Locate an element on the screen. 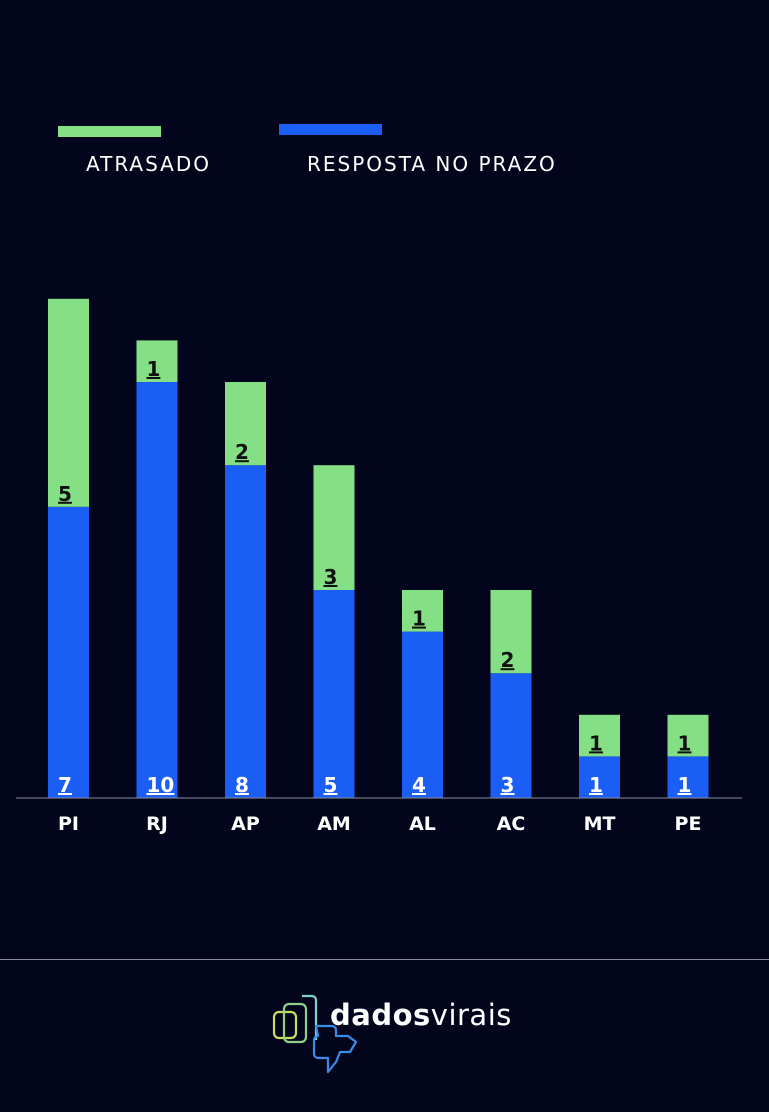 This screenshot has width=769, height=1112. data-label-resposta-no-prazo-rj: 10 is located at coordinates (161, 785).